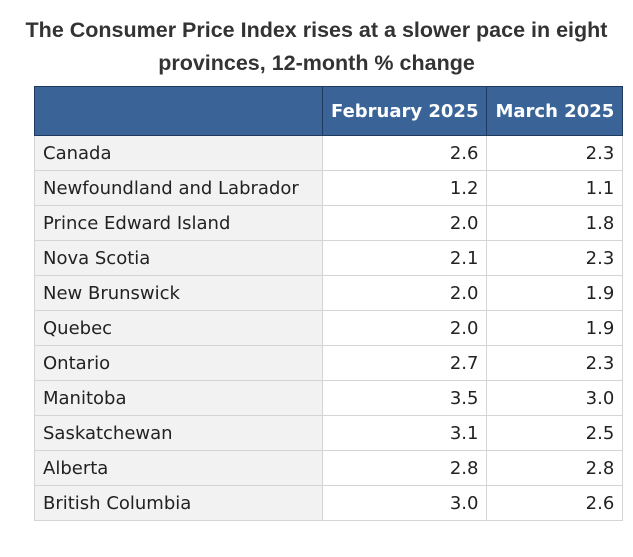  I want to click on table-row: British Columbia 3.0 2.6, so click(329, 503).